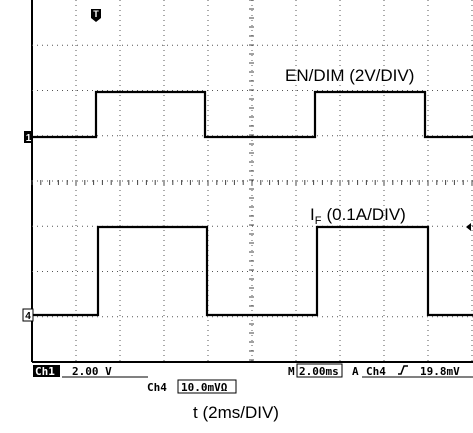  Describe the element at coordinates (403, 370) in the screenshot. I see `edge-icon` at that location.